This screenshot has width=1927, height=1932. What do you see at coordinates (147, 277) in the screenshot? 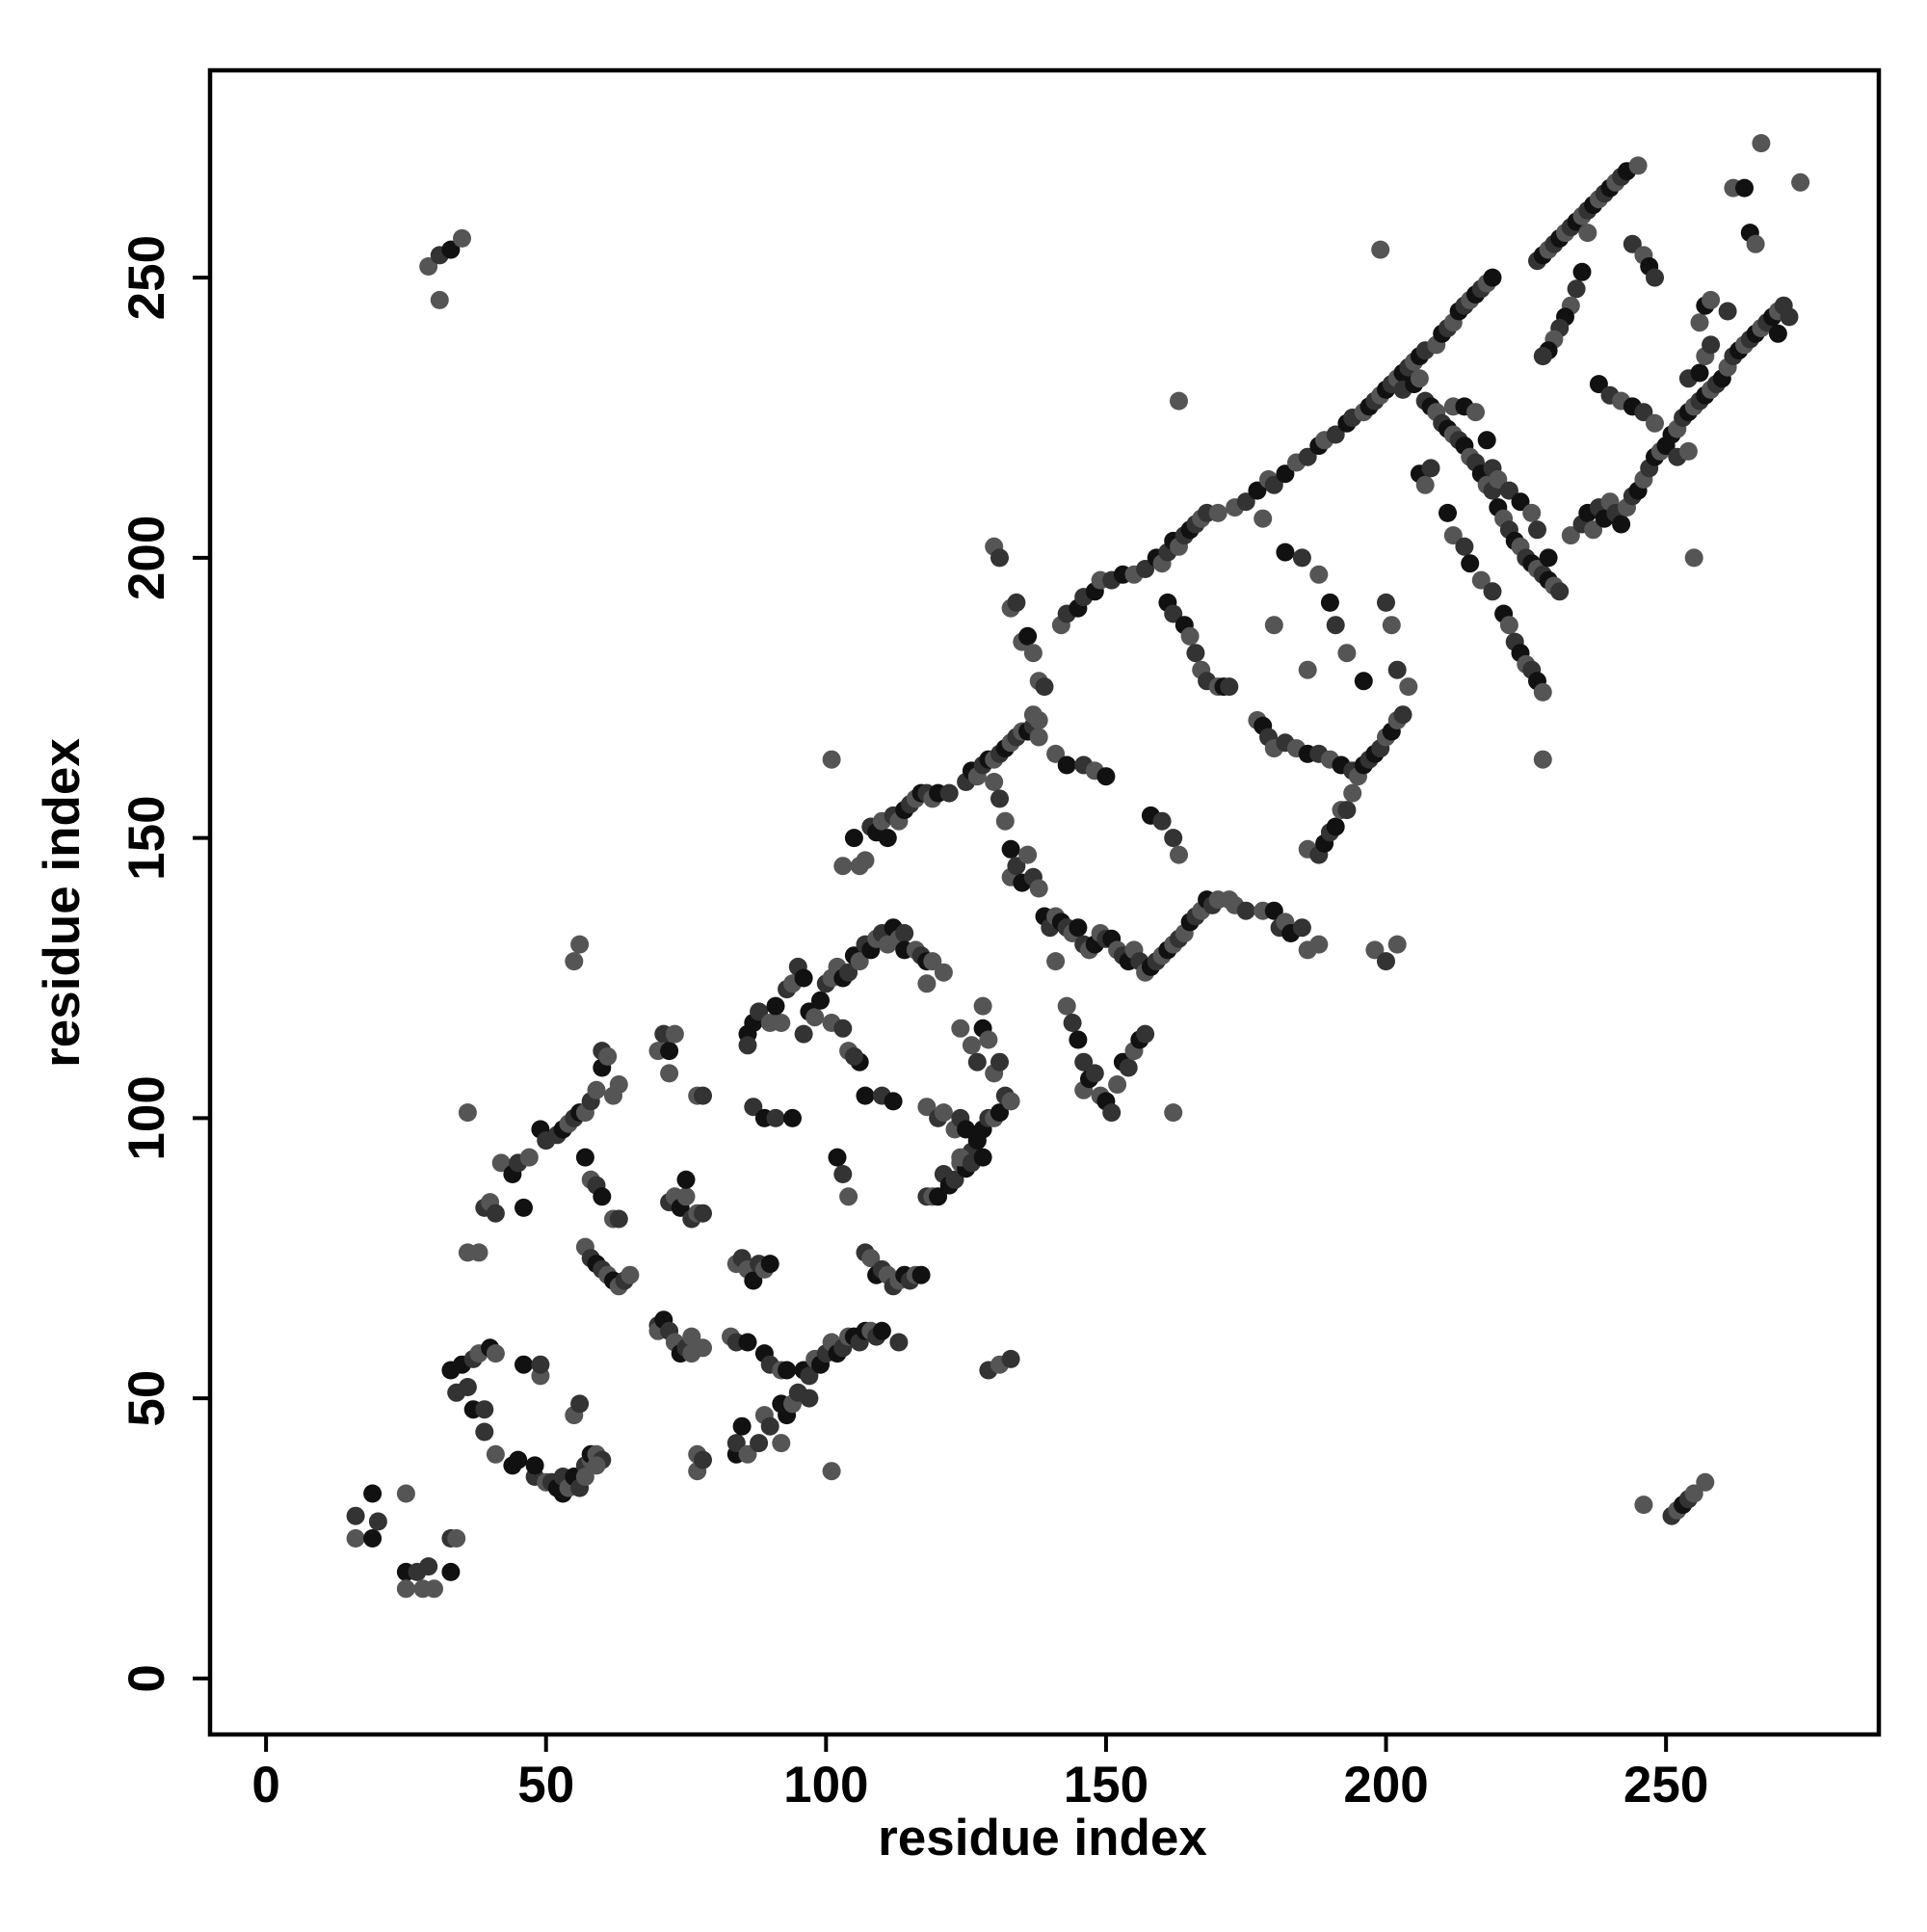
I see `y-tick-label: 250` at bounding box center [147, 277].